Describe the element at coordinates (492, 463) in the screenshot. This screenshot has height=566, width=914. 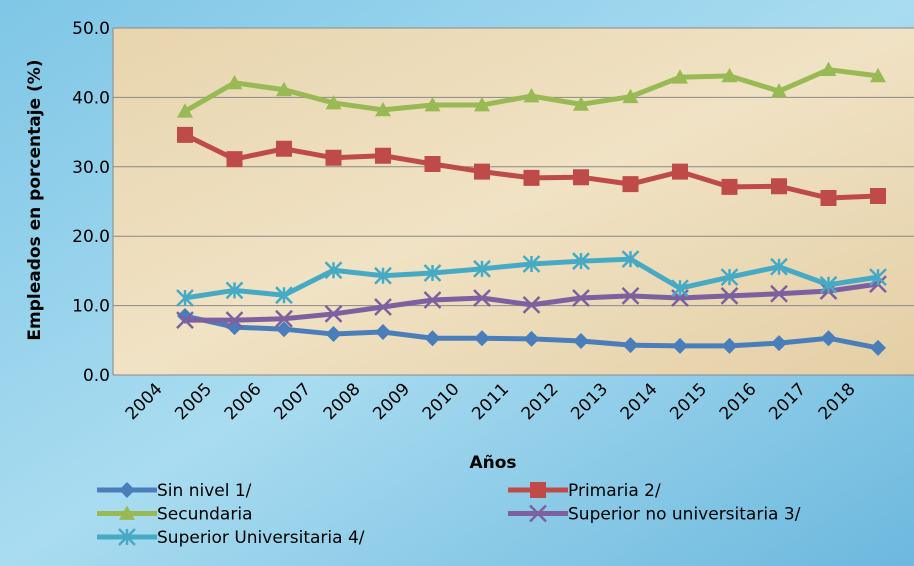
I see `x-axis-title: Años` at that location.